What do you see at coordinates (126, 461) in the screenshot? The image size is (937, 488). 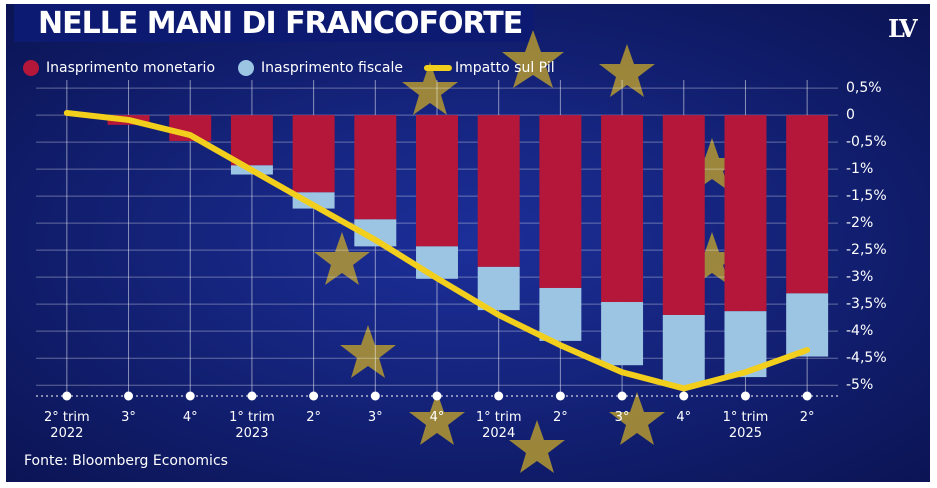 I see `source: Fonte: Bloomberg Economics` at bounding box center [126, 461].